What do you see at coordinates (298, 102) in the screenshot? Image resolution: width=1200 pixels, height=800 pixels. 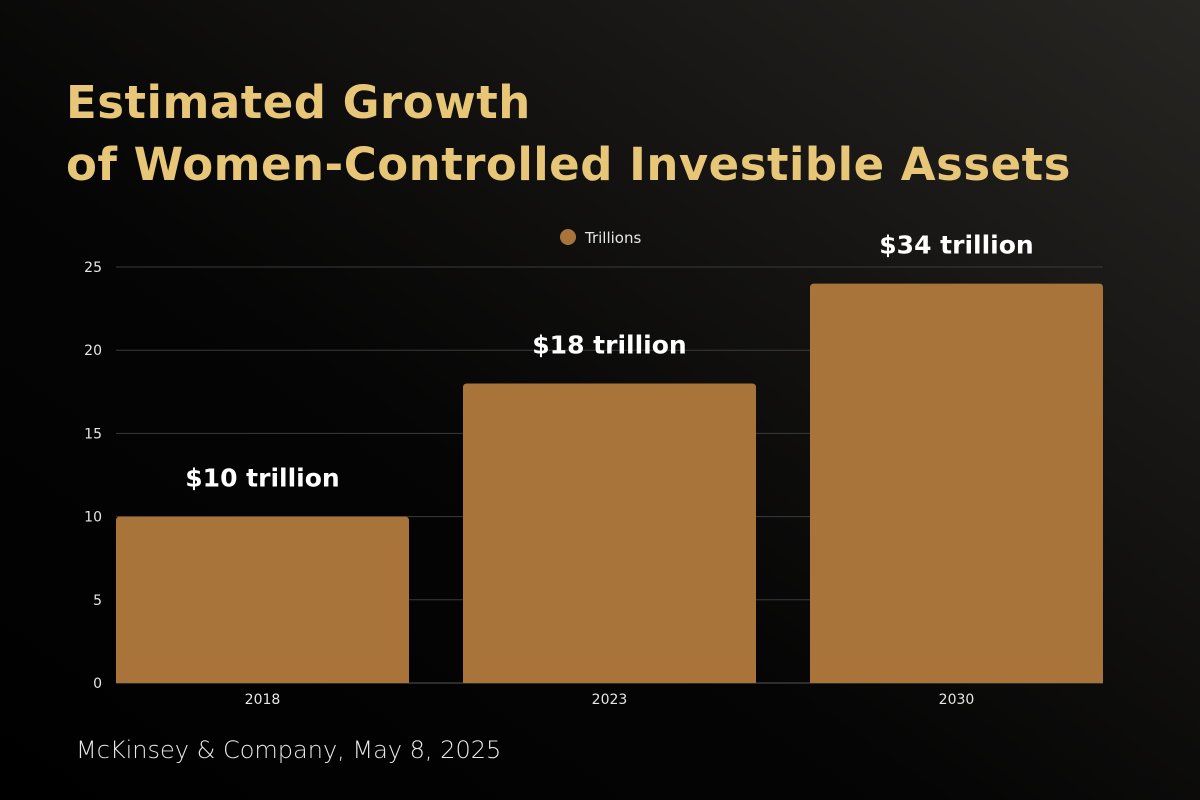 I see `chart-title-line1: Estimated Growth` at bounding box center [298, 102].